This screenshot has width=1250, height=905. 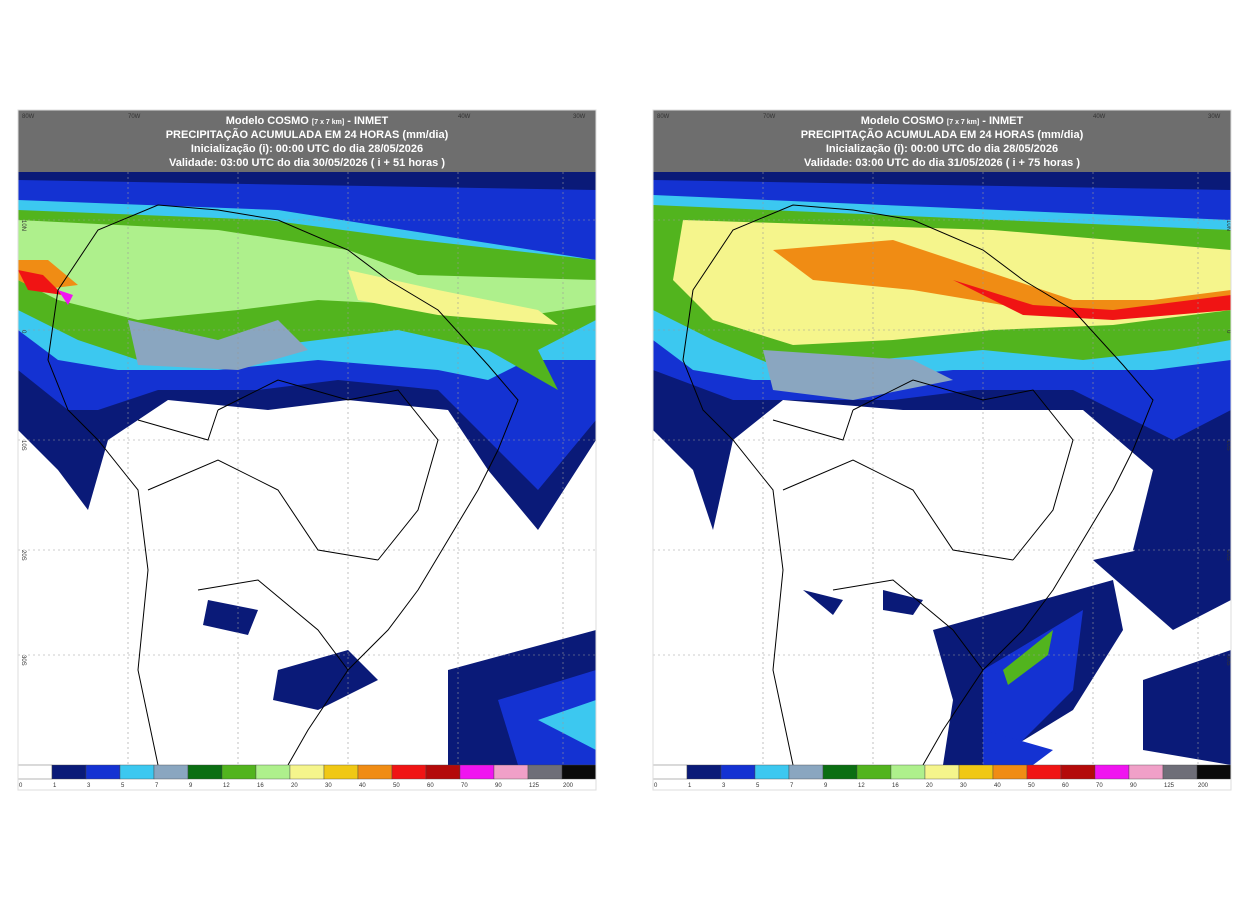 I want to click on colorbar-label: 3, so click(x=89, y=786).